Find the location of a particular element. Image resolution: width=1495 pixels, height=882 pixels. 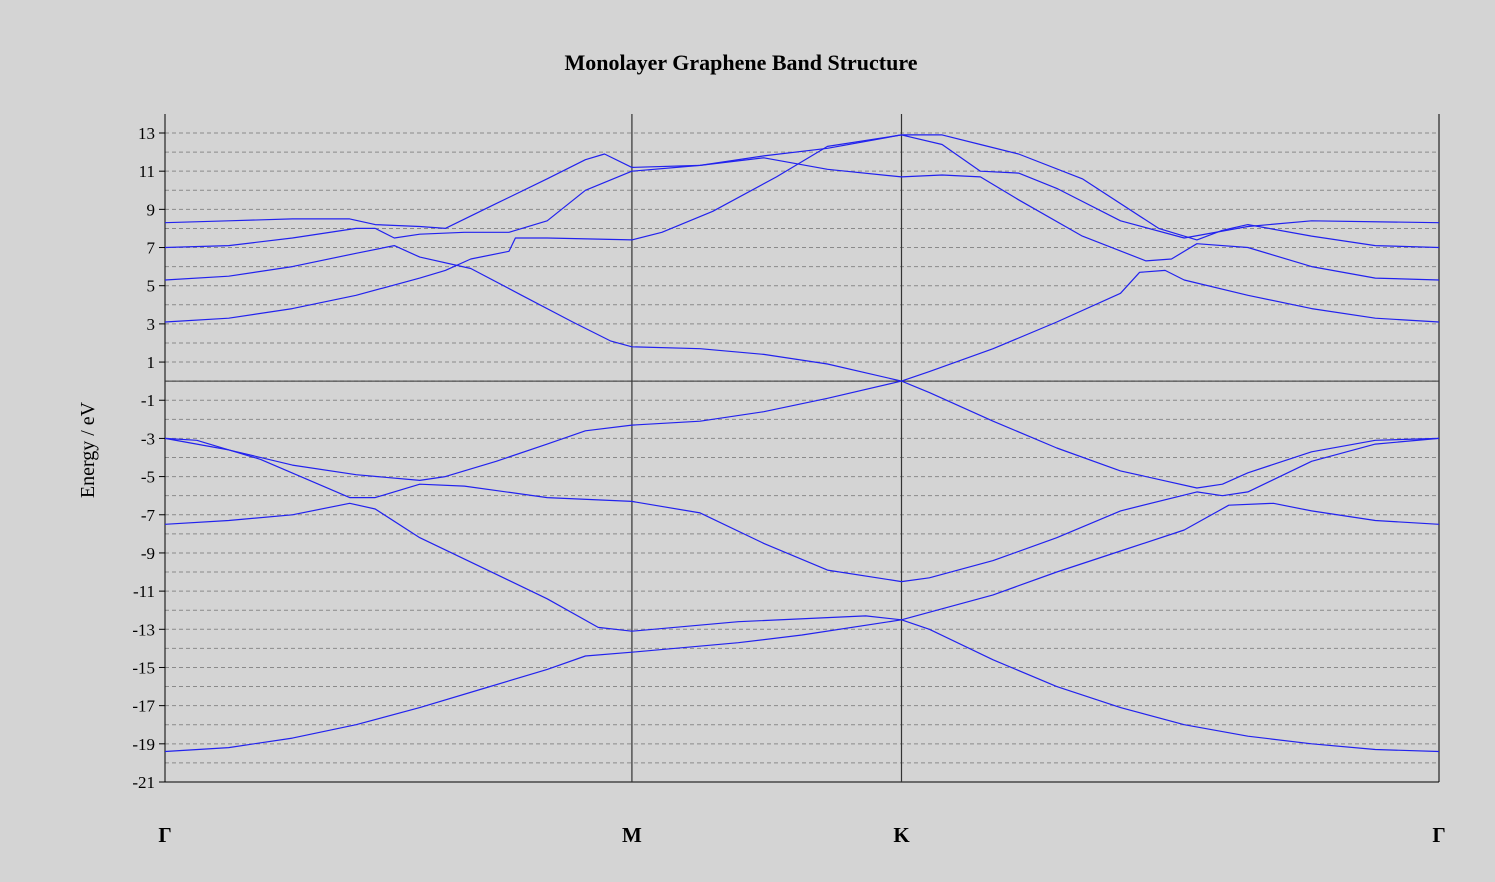

y-tick-label: -13 is located at coordinates (143, 629).